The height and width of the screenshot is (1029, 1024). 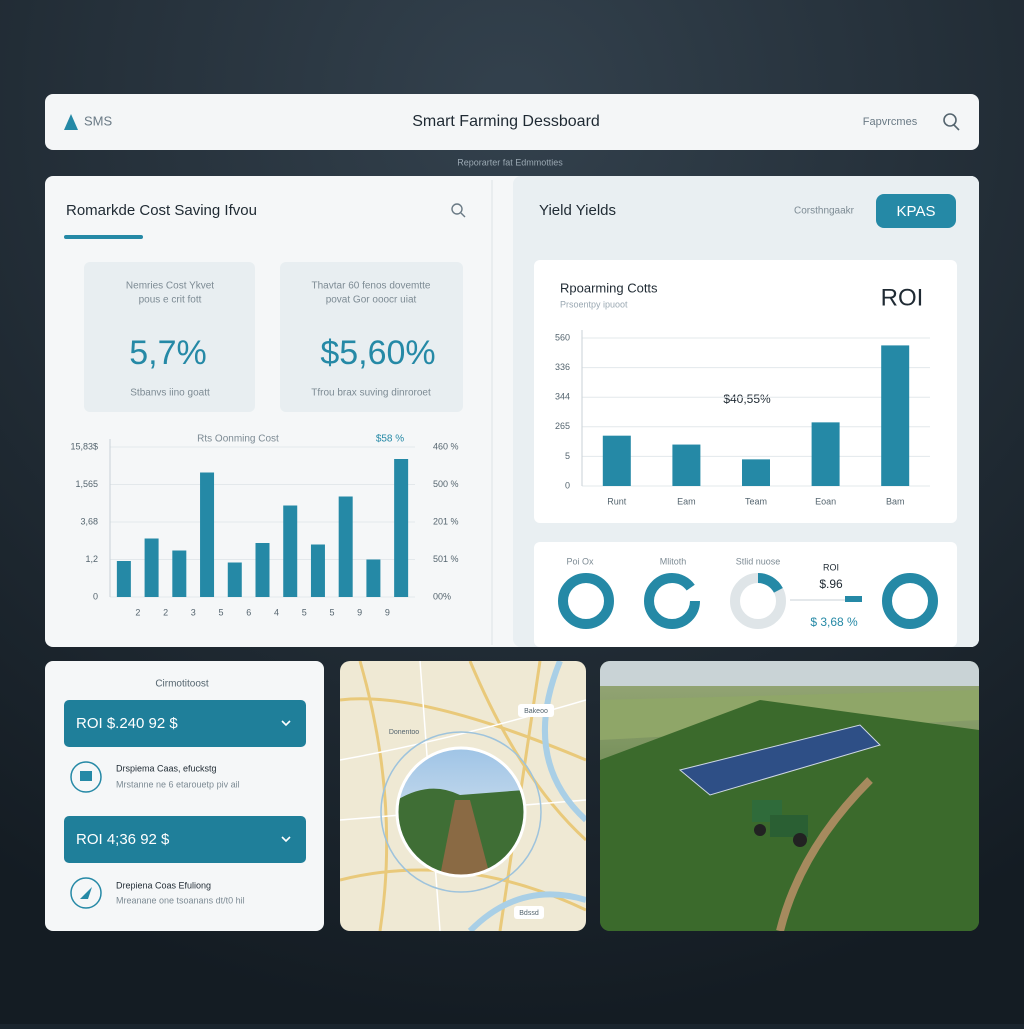 I want to click on map-label: Bdssd, so click(x=529, y=913).